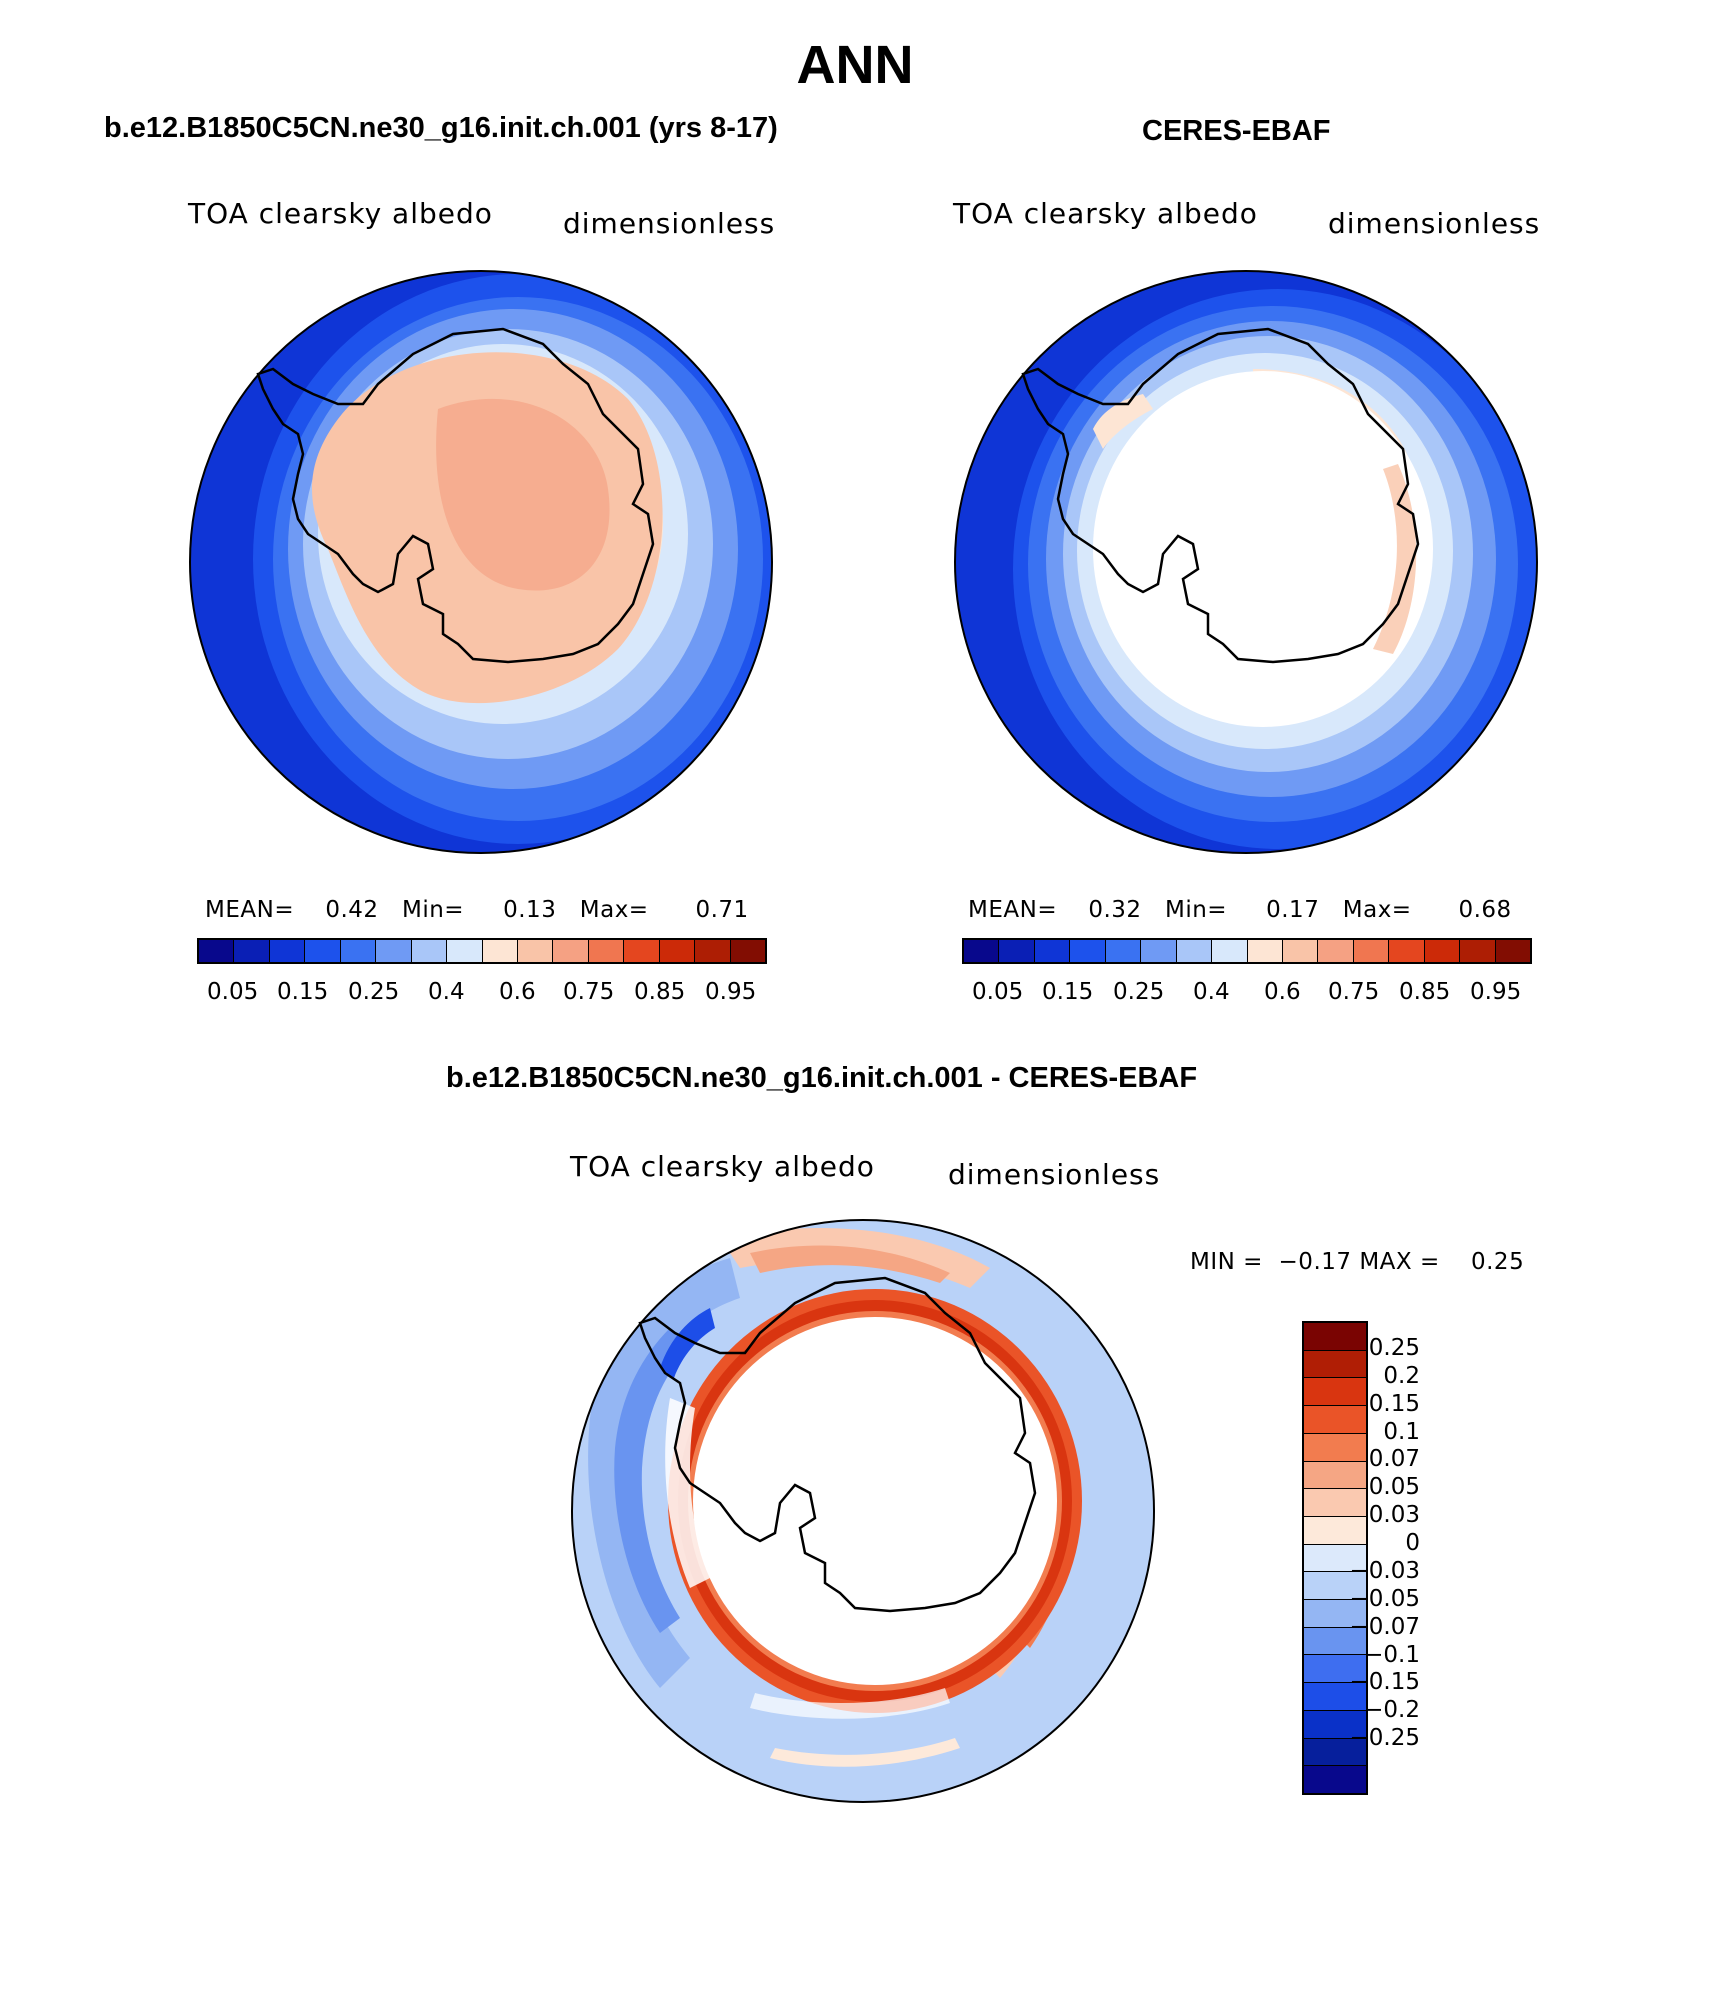 The height and width of the screenshot is (2006, 1710). What do you see at coordinates (1394, 1347) in the screenshot?
I see `colorbar-level-label: 0.25` at bounding box center [1394, 1347].